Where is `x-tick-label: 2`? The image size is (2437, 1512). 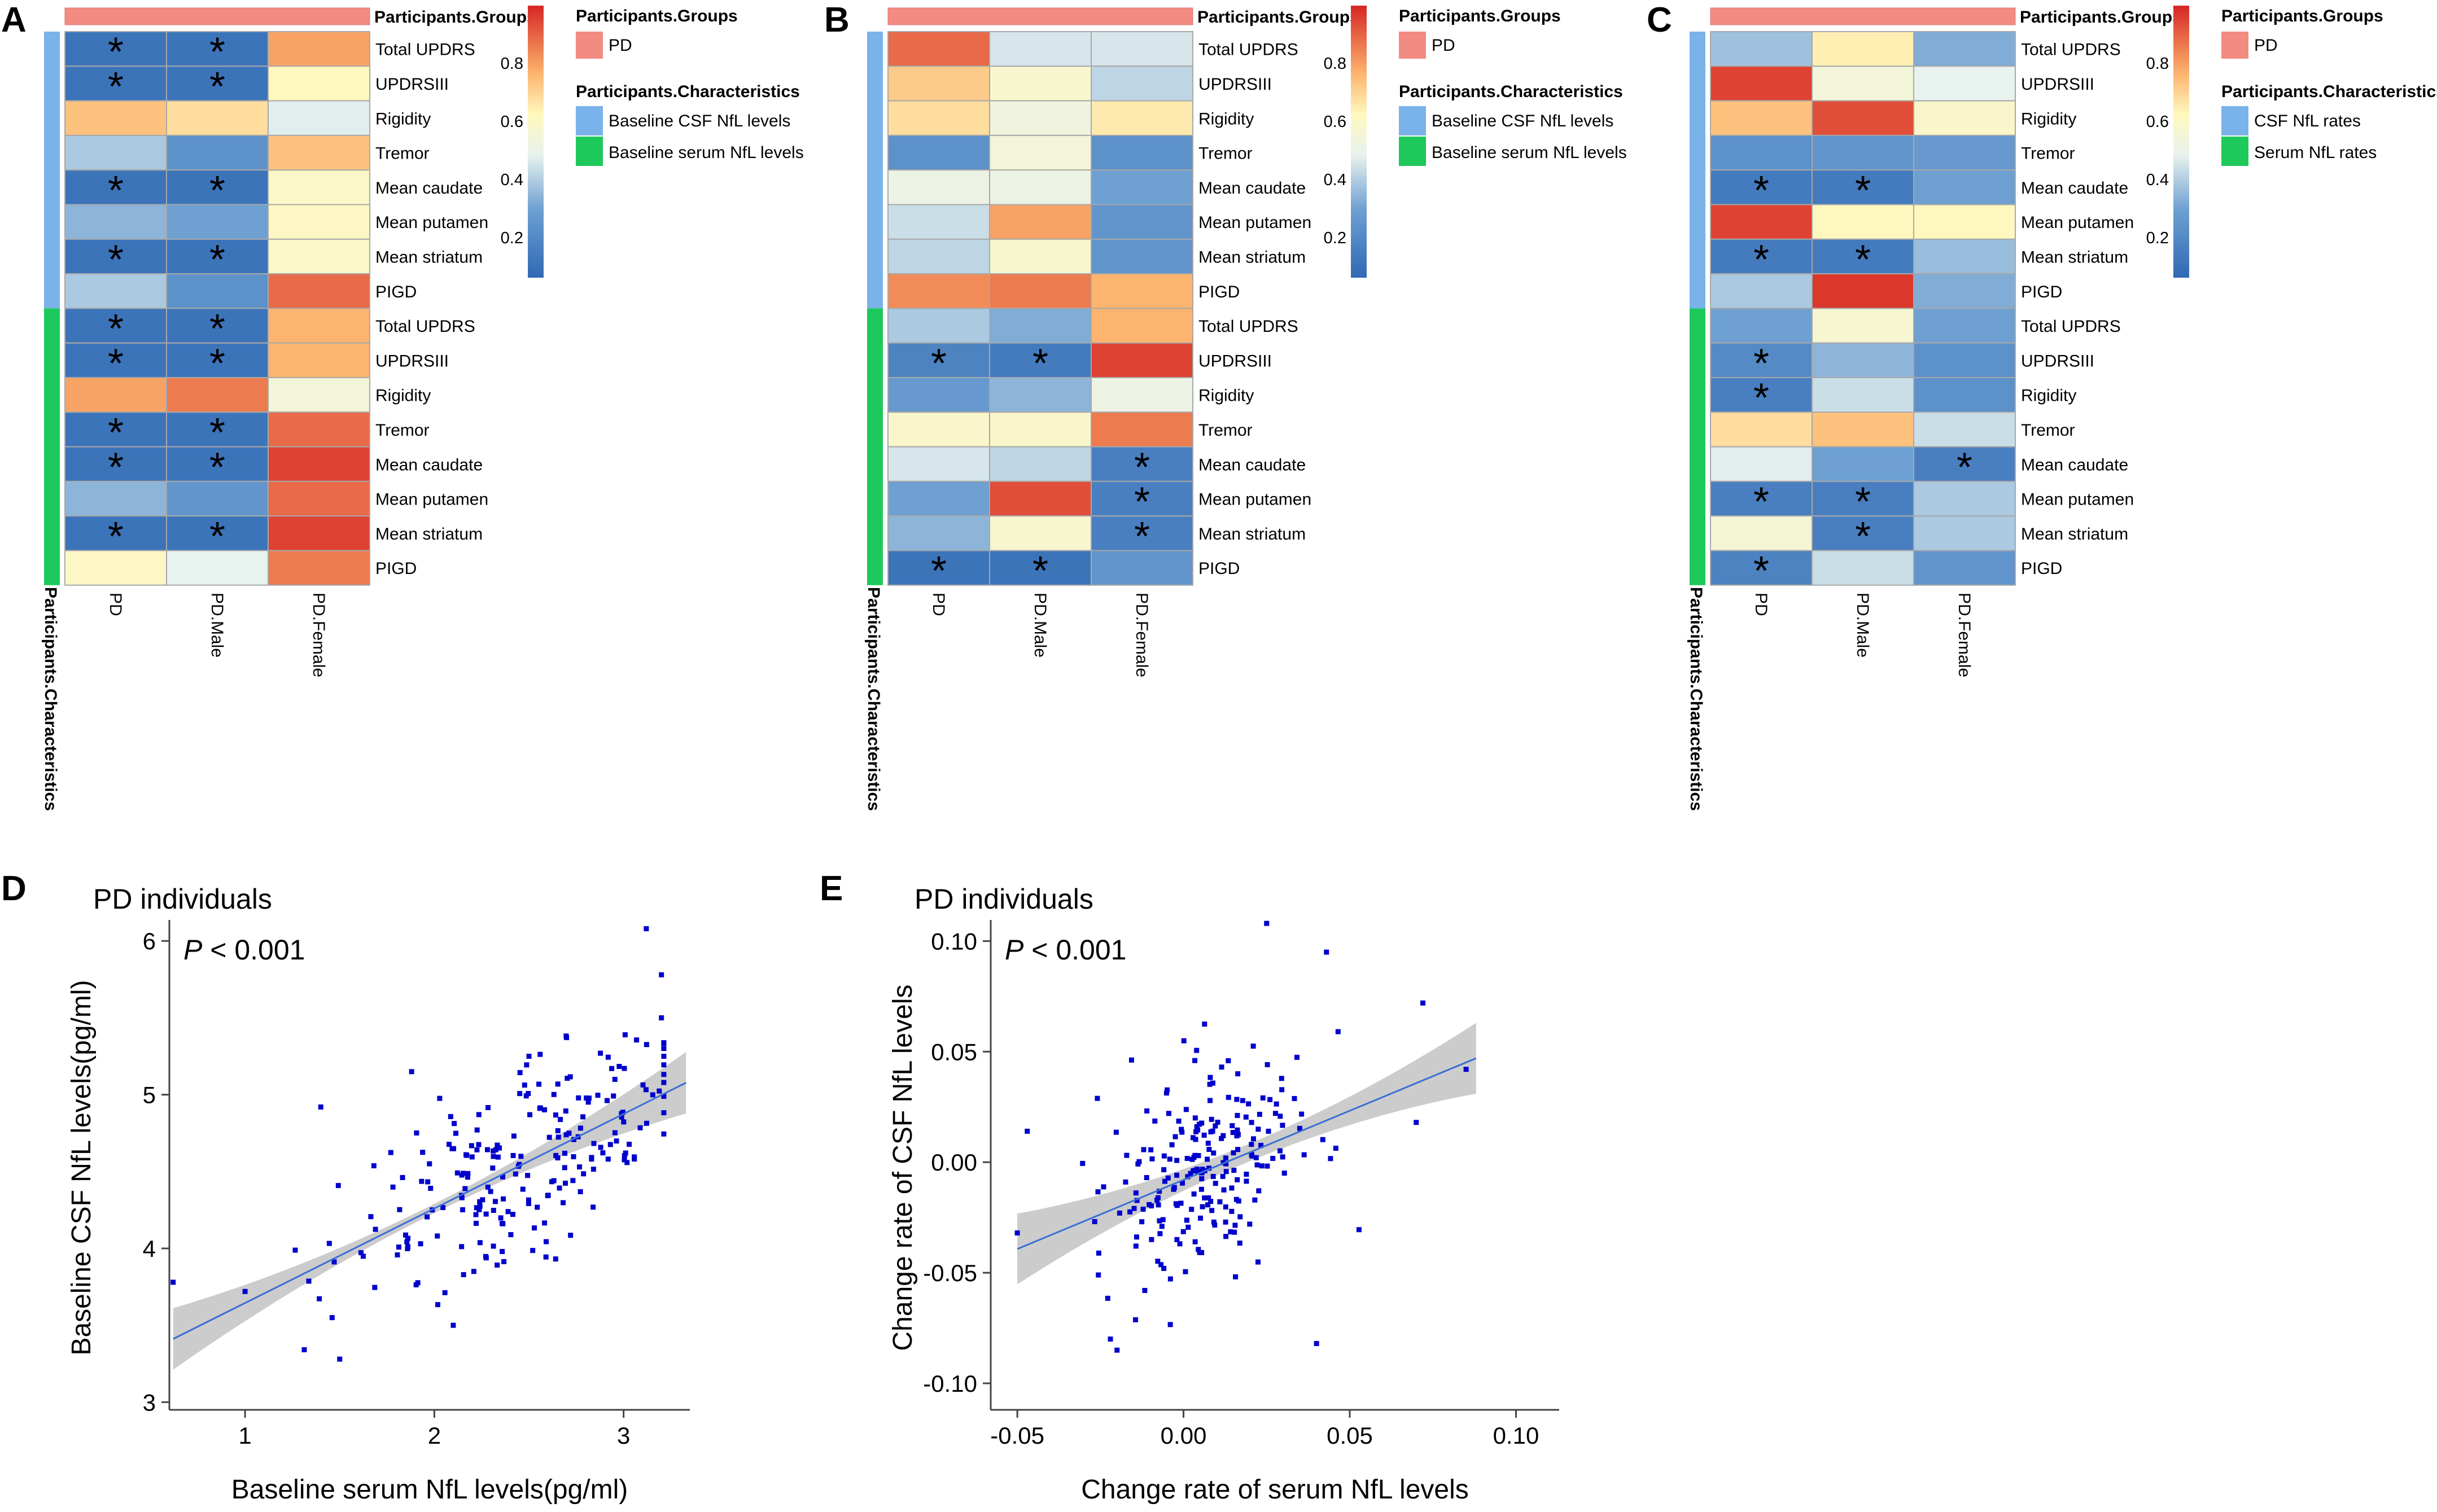 x-tick-label: 2 is located at coordinates (434, 1435).